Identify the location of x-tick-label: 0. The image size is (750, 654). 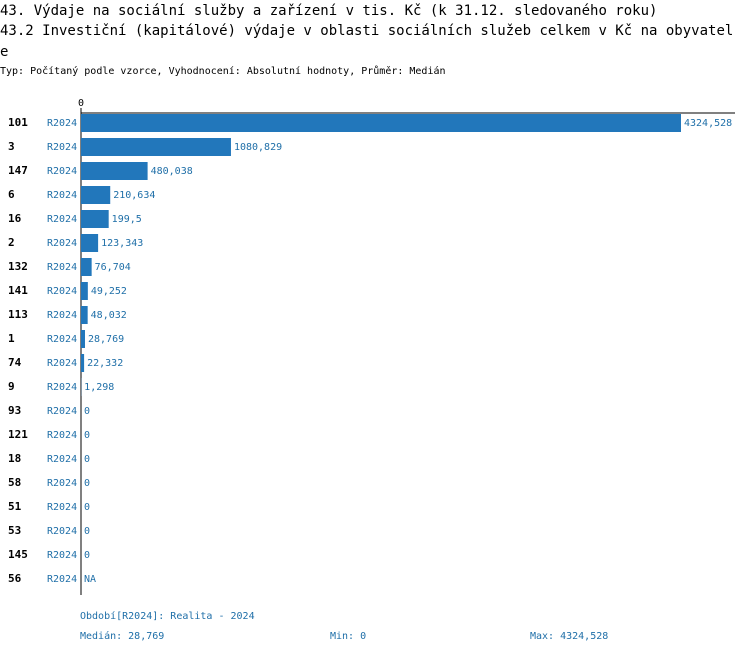
(81, 103).